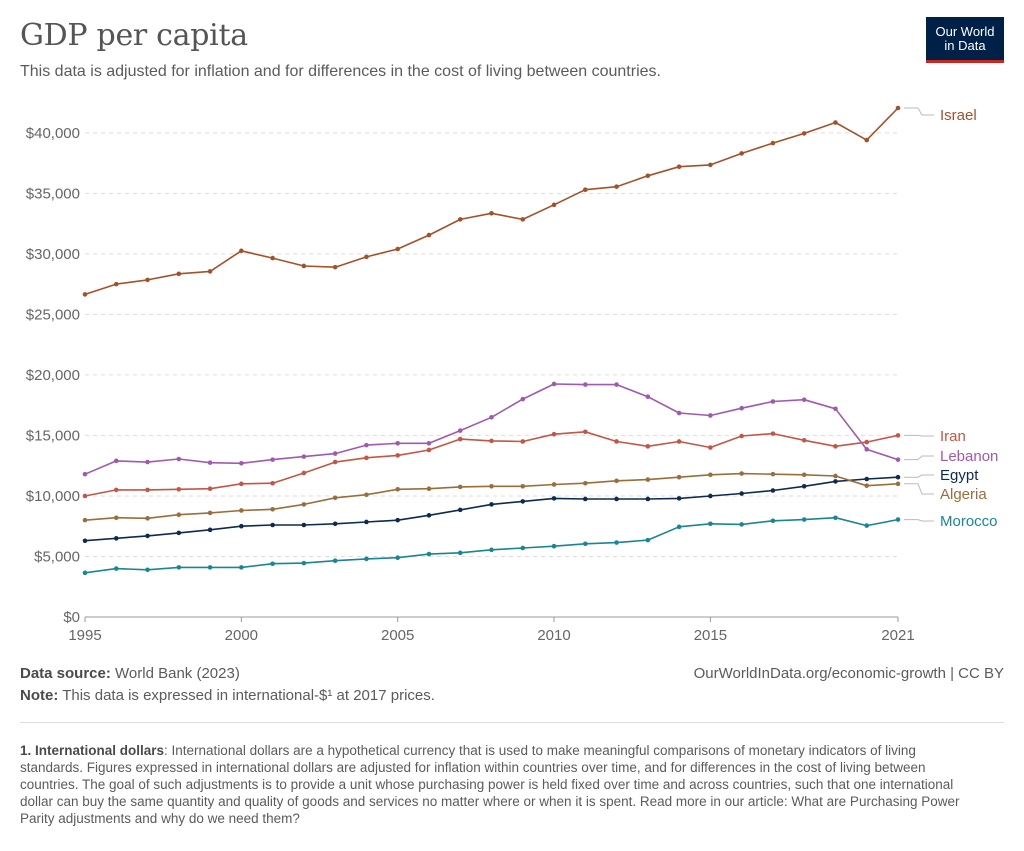 Image resolution: width=1024 pixels, height=851 pixels. I want to click on series-label-egypt: Egypt, so click(959, 475).